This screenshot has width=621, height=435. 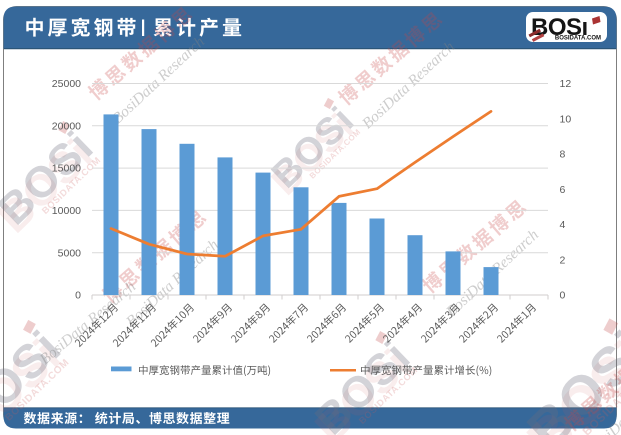 I want to click on svg-text: 20000, so click(x=66, y=126).